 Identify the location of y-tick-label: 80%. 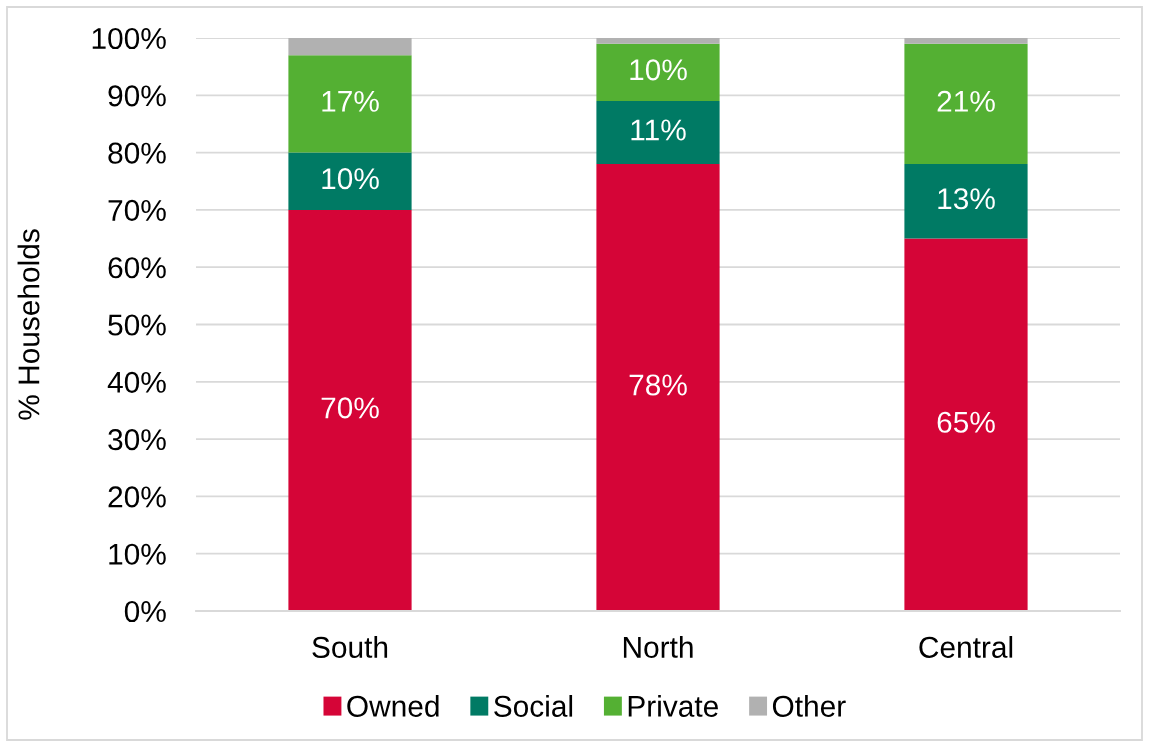
(137, 153).